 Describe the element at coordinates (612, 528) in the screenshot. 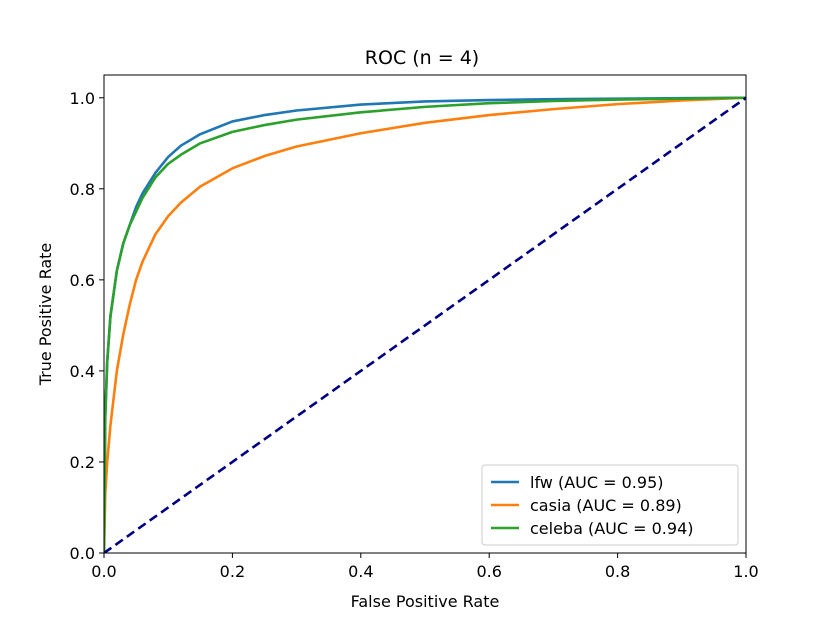

I see `legend-label: celeba (AUC = 0.94)` at that location.